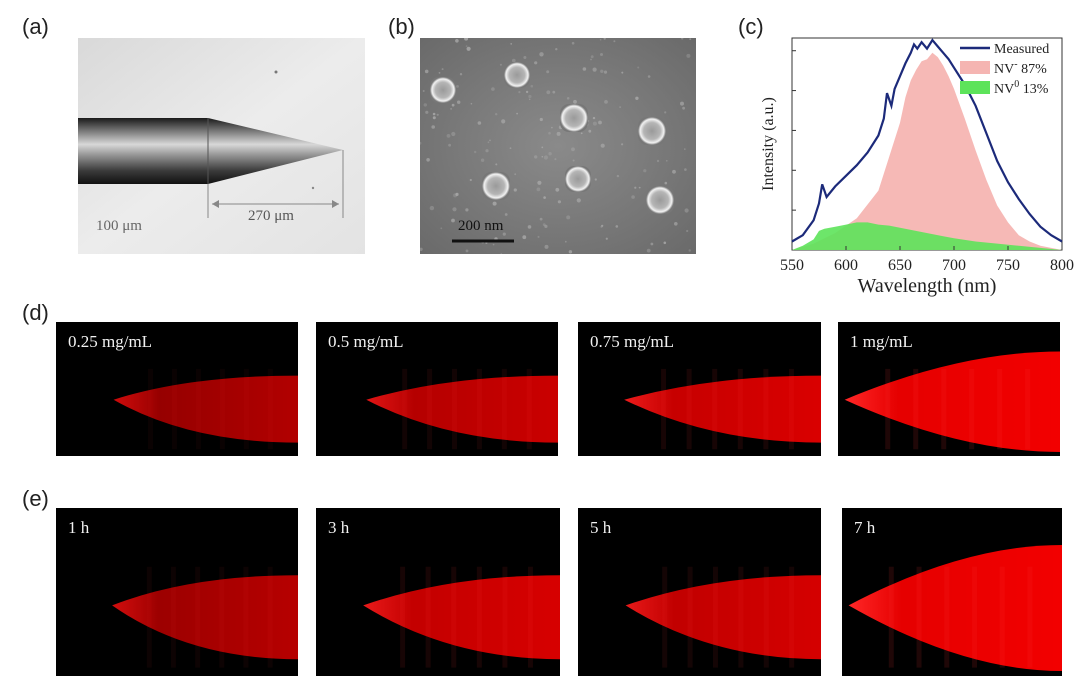 This screenshot has height=694, width=1080. I want to click on needle-micrograph: 100 μm 270 μm, so click(221, 146).